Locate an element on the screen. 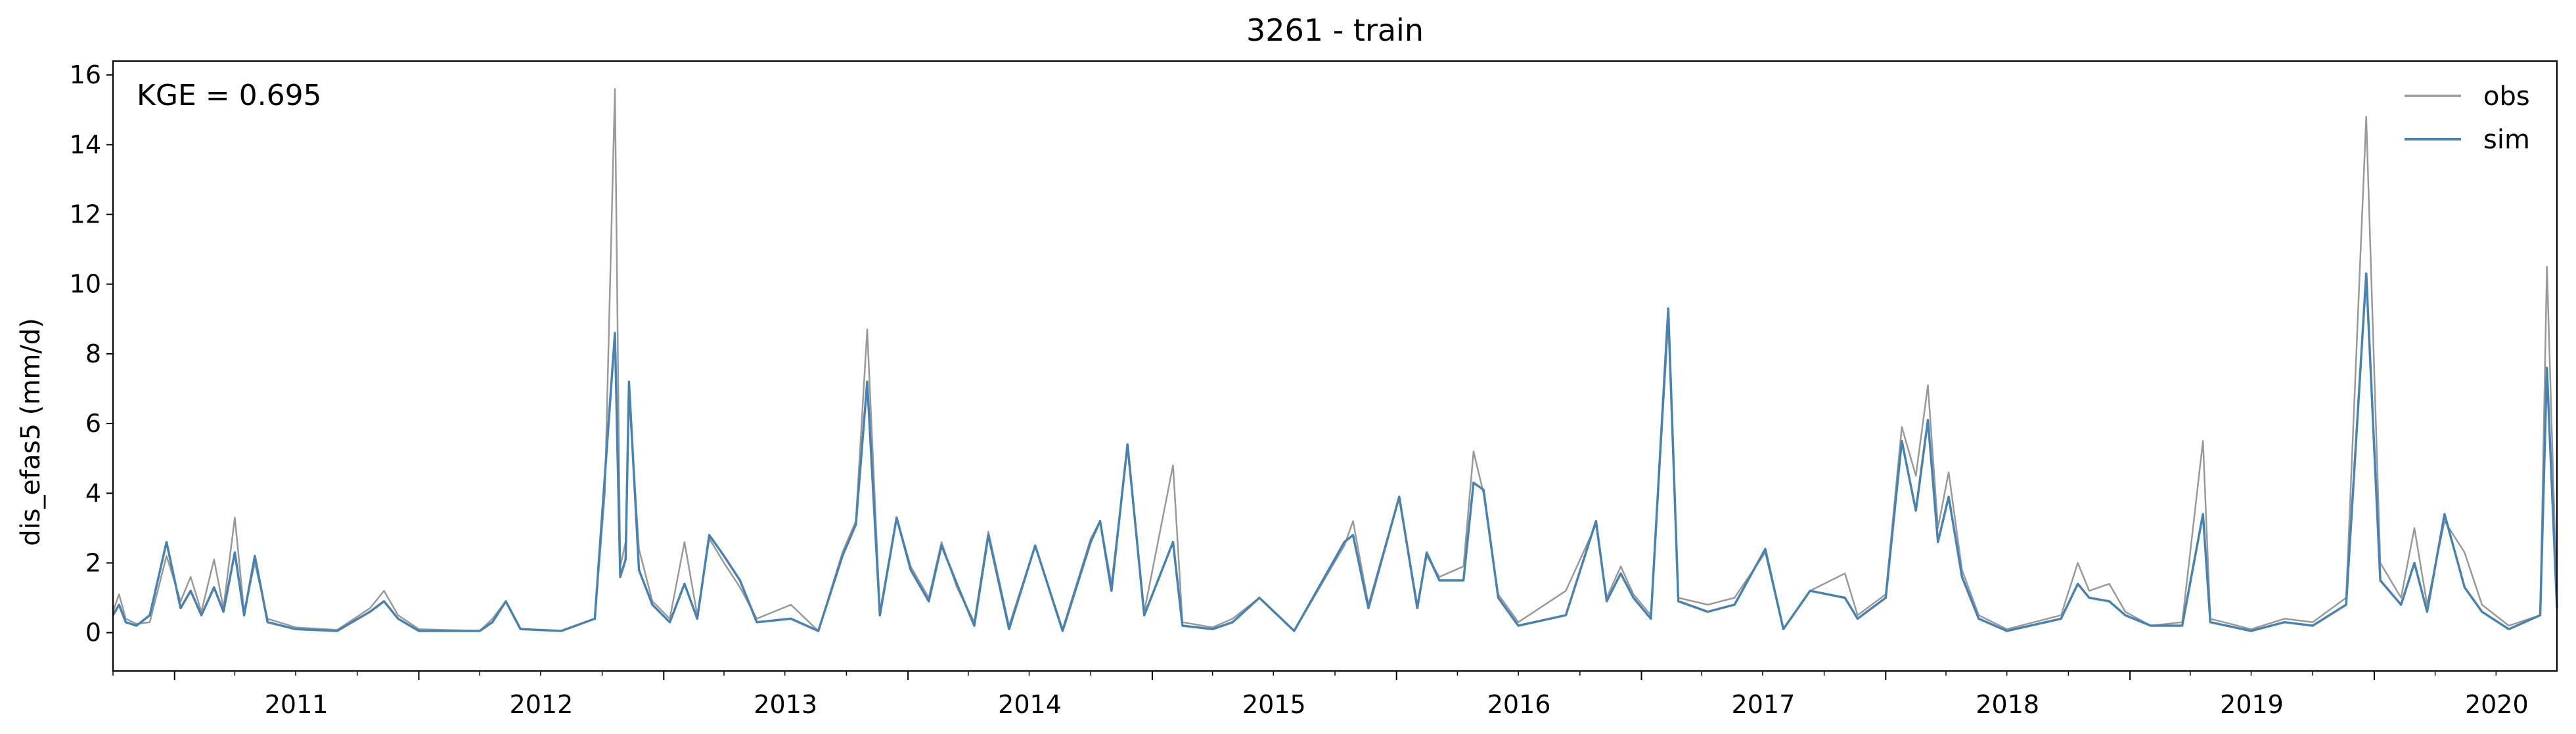  x-axis: 2011 2012 2013 2014 2015 2016 2017 2018 2019 2020 is located at coordinates (1320, 695).